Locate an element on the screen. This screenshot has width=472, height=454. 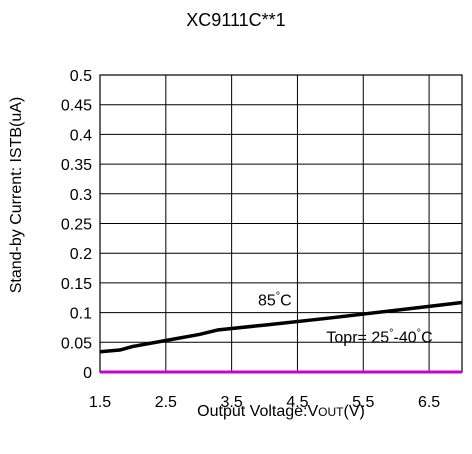
x-tick-label: 4.5 is located at coordinates (297, 402).